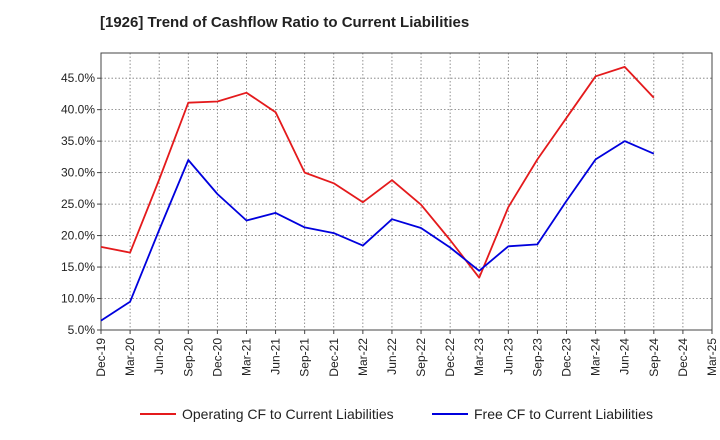 The height and width of the screenshot is (440, 720). Describe the element at coordinates (479, 357) in the screenshot. I see `x-tick-label: Mar-23` at that location.